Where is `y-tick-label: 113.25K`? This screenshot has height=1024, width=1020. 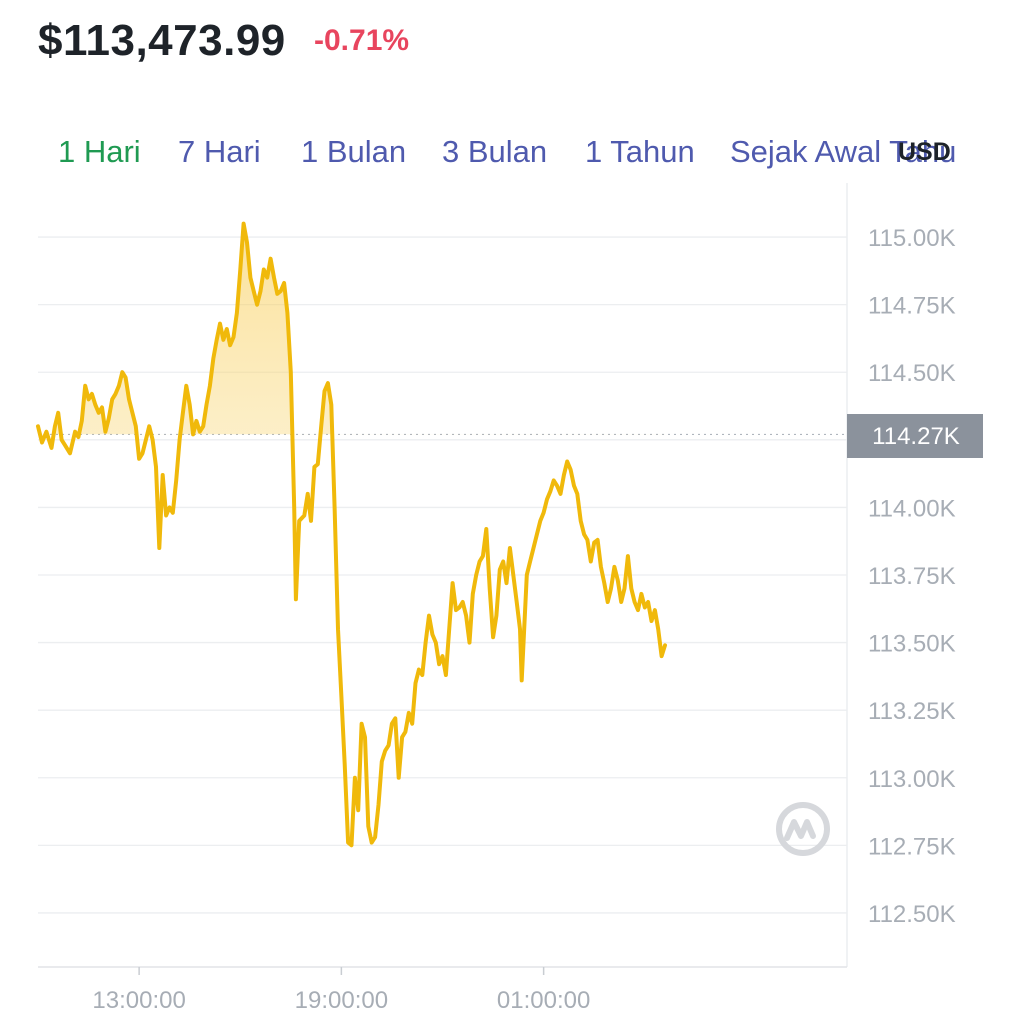
y-tick-label: 113.25K is located at coordinates (912, 711).